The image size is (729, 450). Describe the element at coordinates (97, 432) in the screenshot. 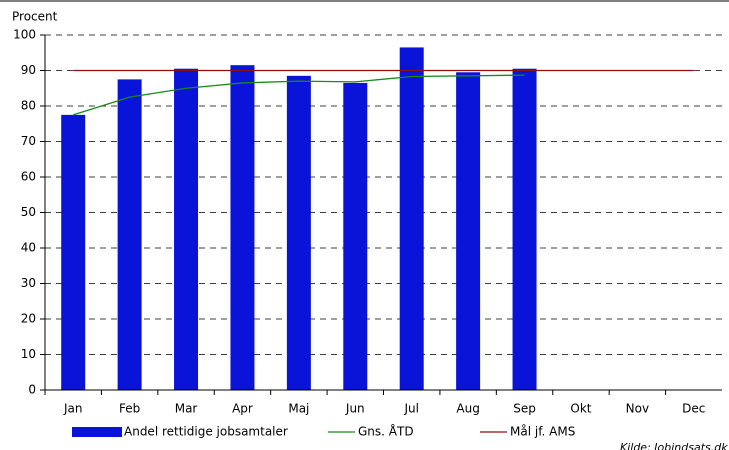

I see `legend-swatch` at that location.